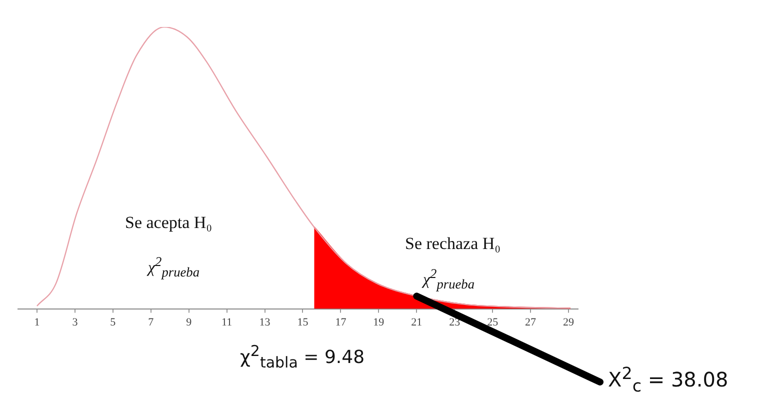 The height and width of the screenshot is (418, 767). I want to click on x-tick-label: 17, so click(341, 322).